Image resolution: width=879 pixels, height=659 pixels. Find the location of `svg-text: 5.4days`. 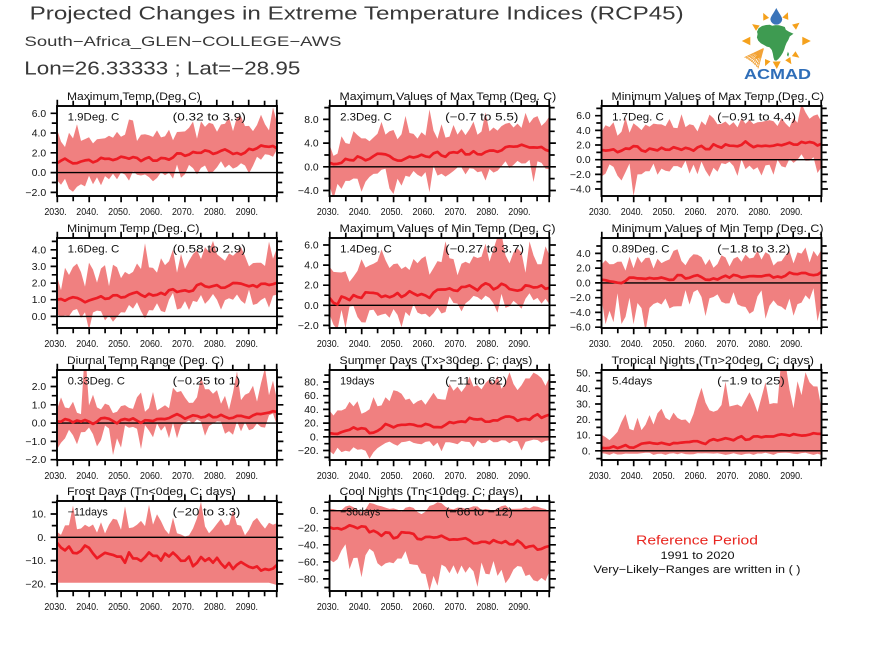

svg-text: 5.4days is located at coordinates (632, 382).